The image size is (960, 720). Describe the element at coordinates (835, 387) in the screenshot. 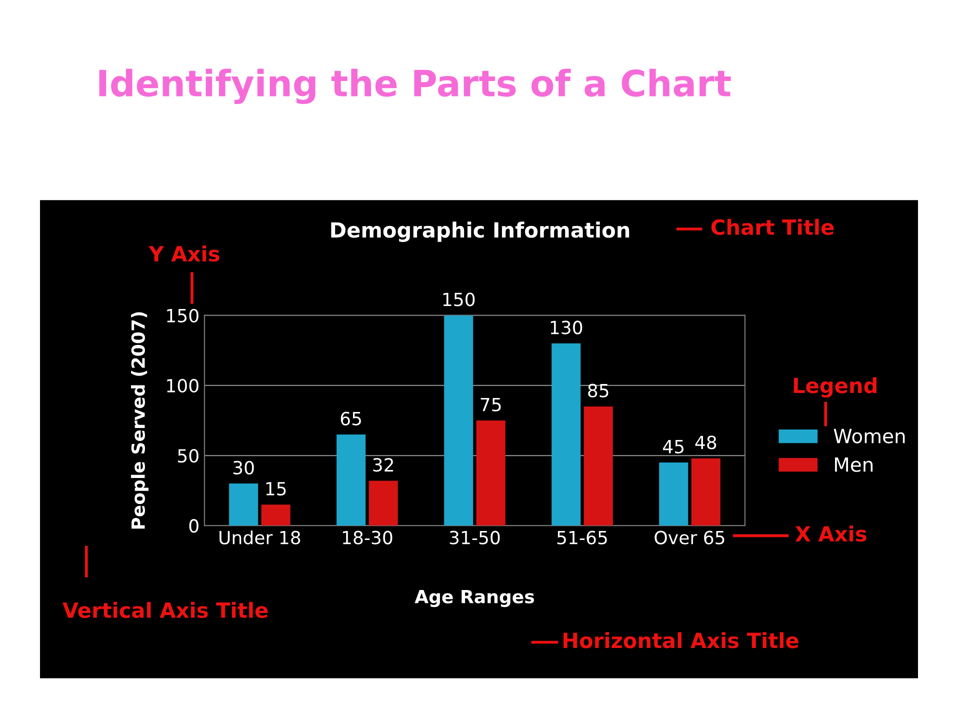

I see `text: Legend` at that location.